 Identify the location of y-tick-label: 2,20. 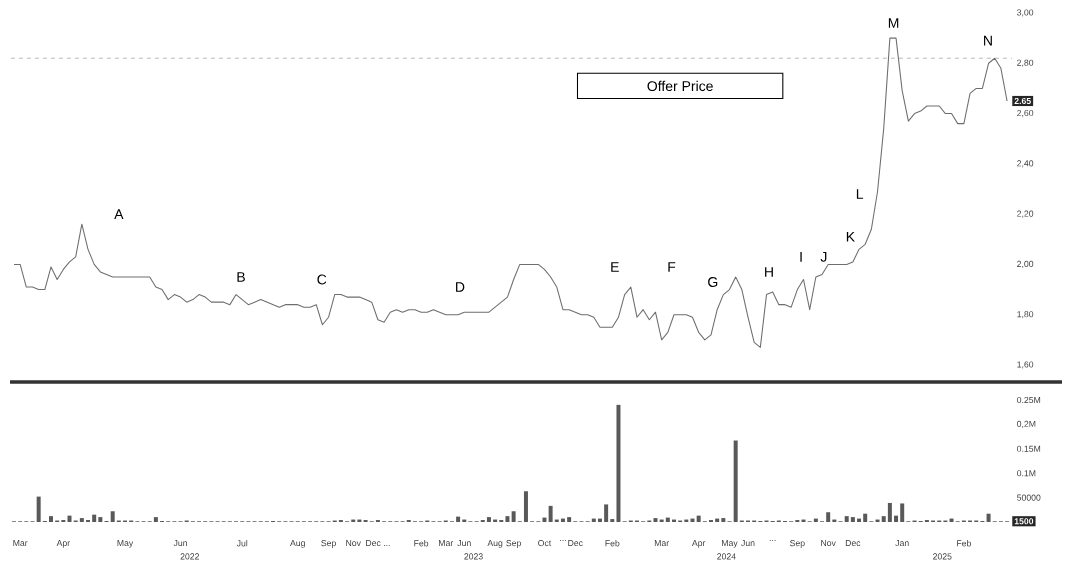
(1025, 214).